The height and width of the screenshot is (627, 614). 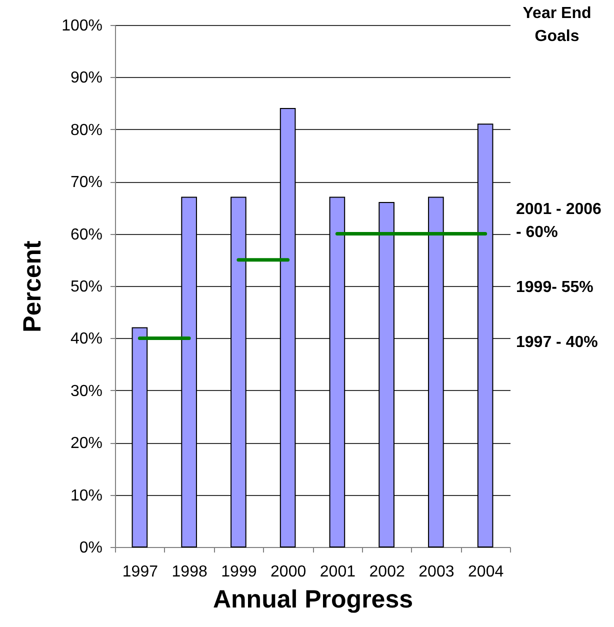 What do you see at coordinates (557, 25) in the screenshot?
I see `text: Year End Goals` at bounding box center [557, 25].